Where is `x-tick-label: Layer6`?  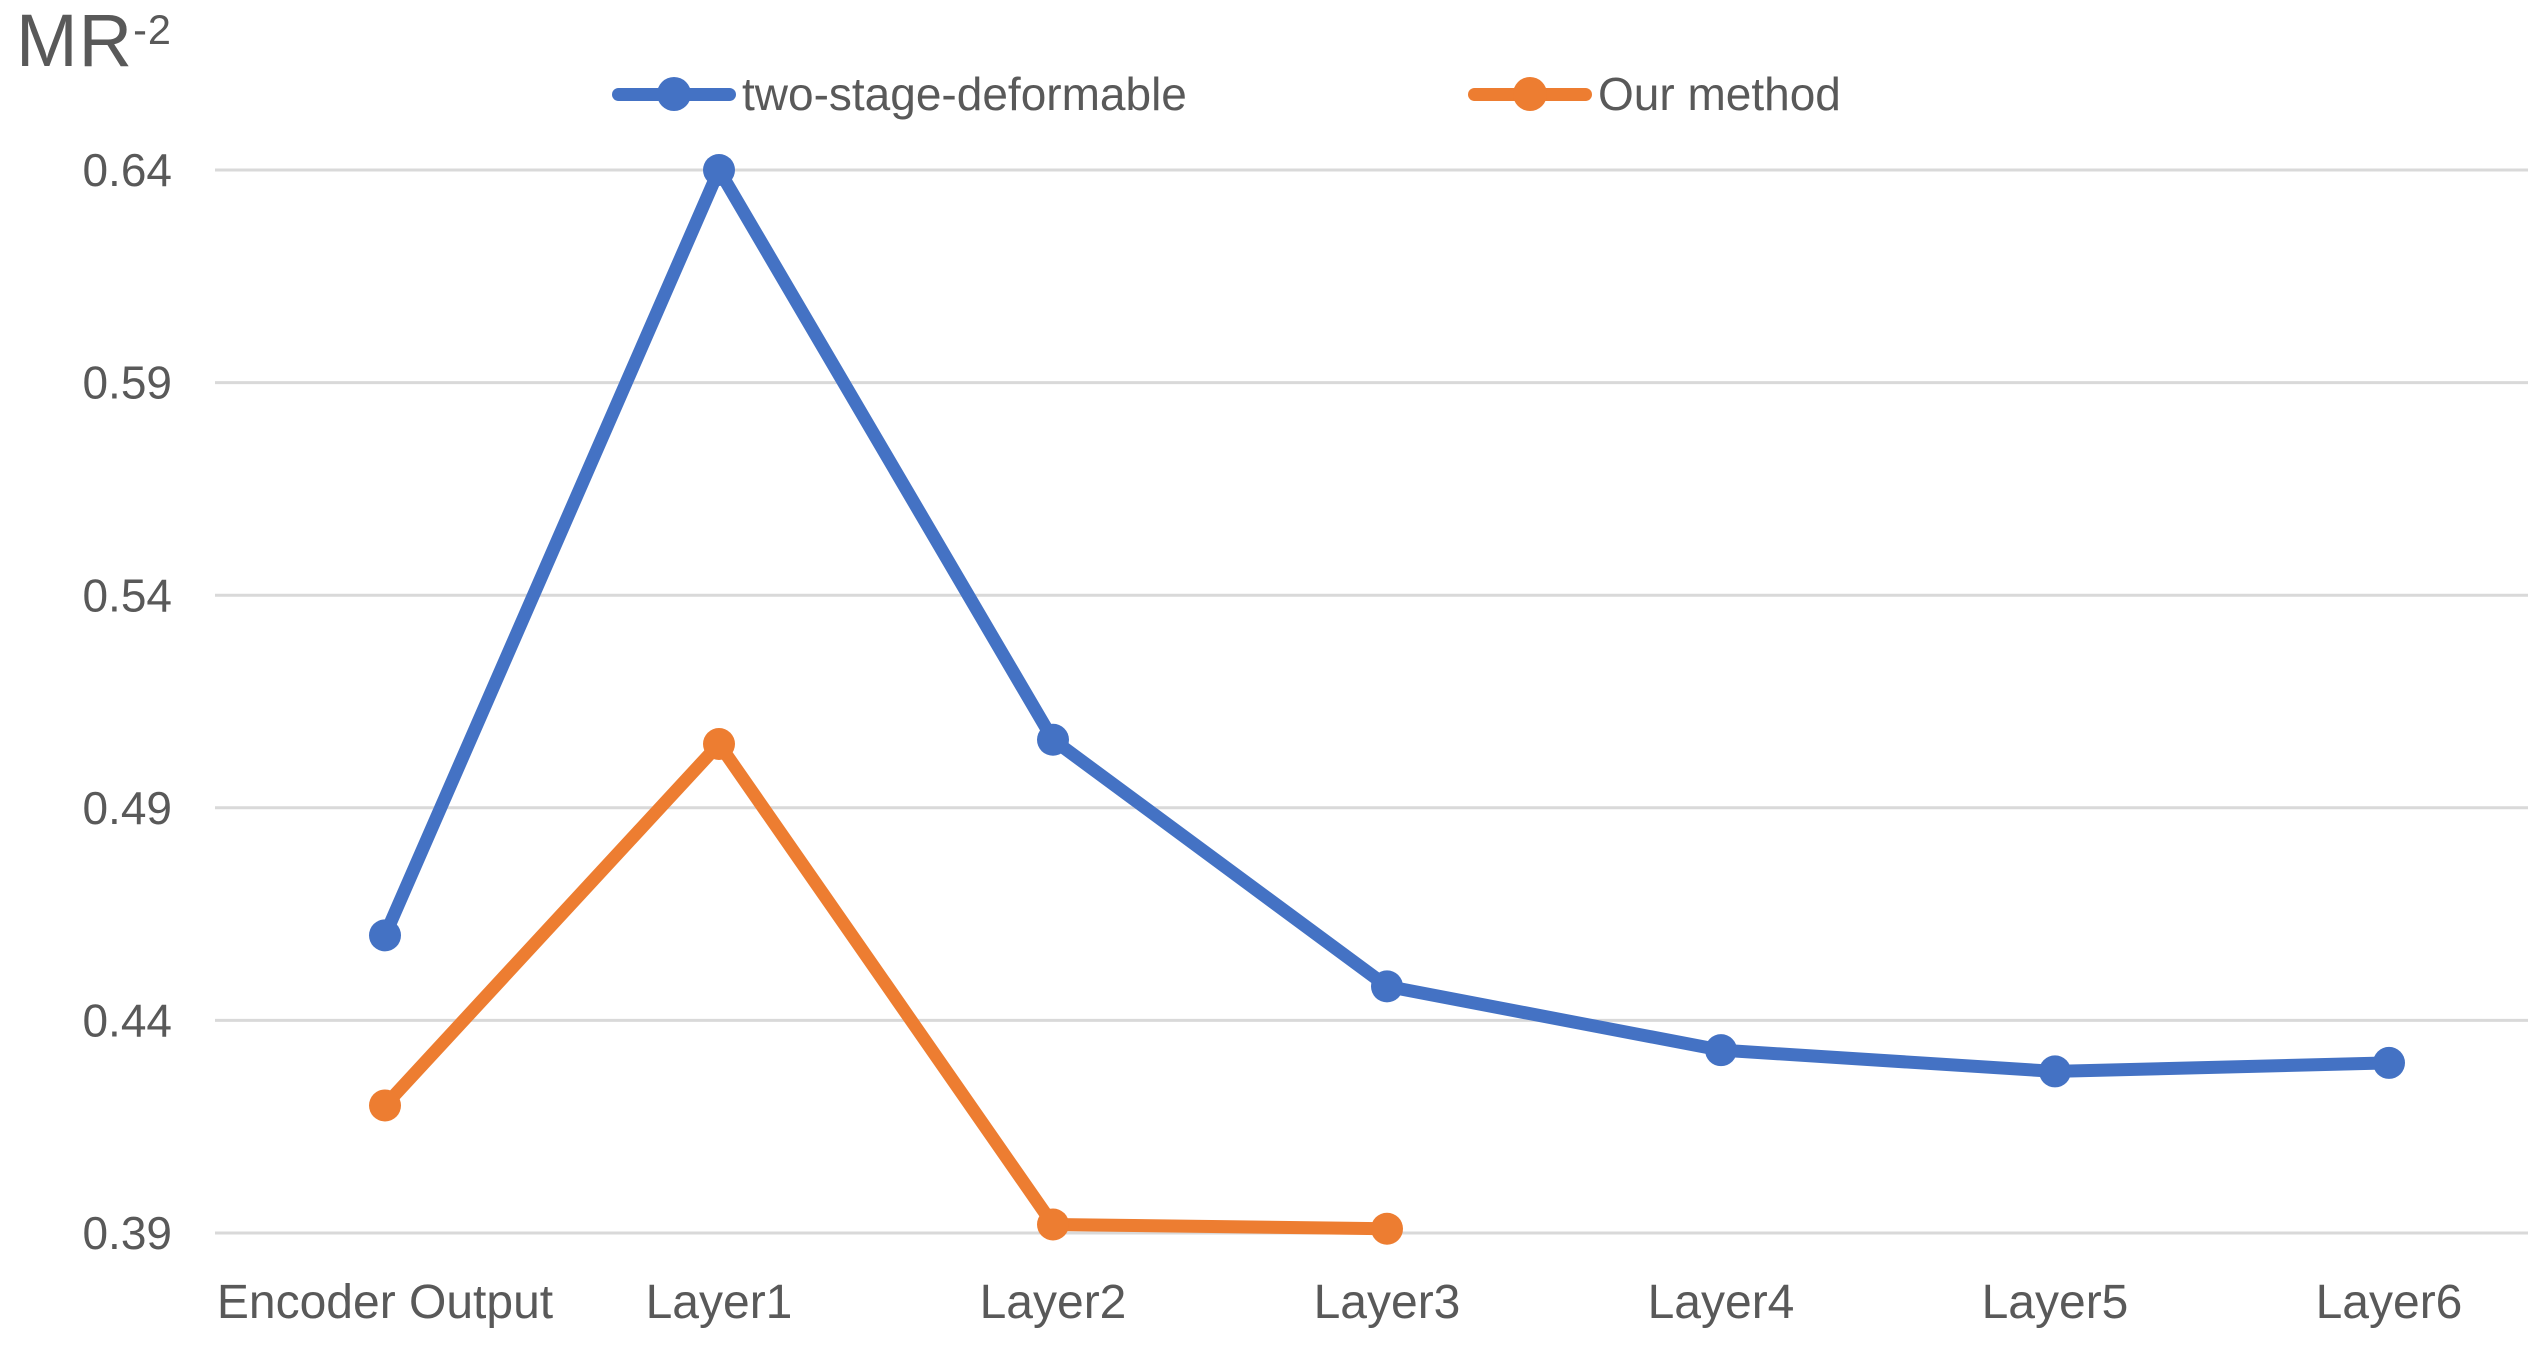 x-tick-label: Layer6 is located at coordinates (2389, 1302).